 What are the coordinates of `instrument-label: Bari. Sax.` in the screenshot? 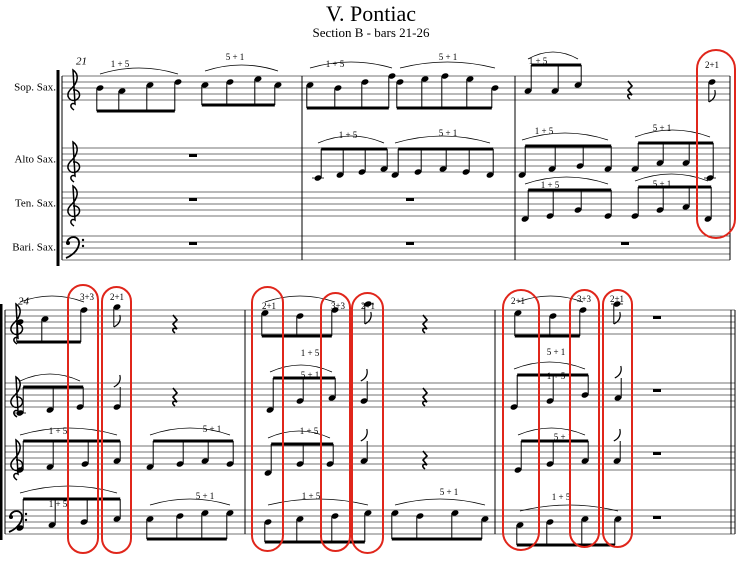 It's located at (34, 248).